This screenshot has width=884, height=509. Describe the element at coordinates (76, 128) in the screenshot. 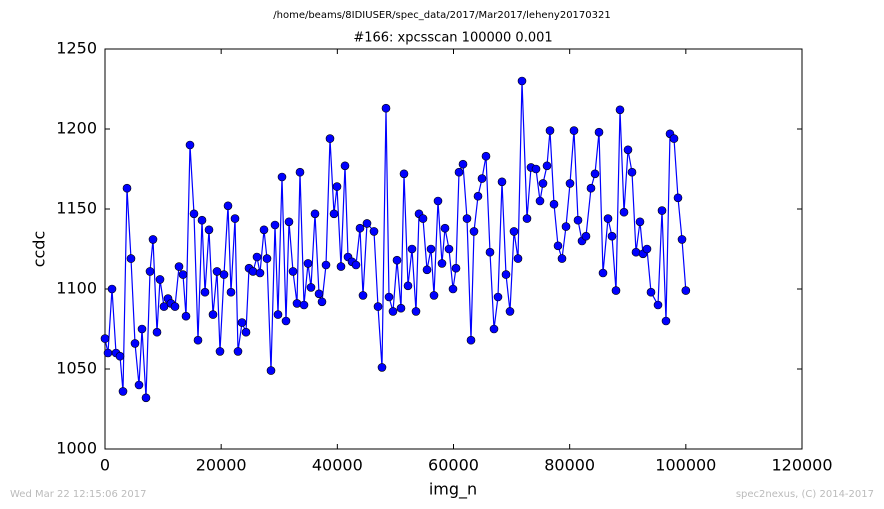

I see `y-tick-label: 1200` at that location.